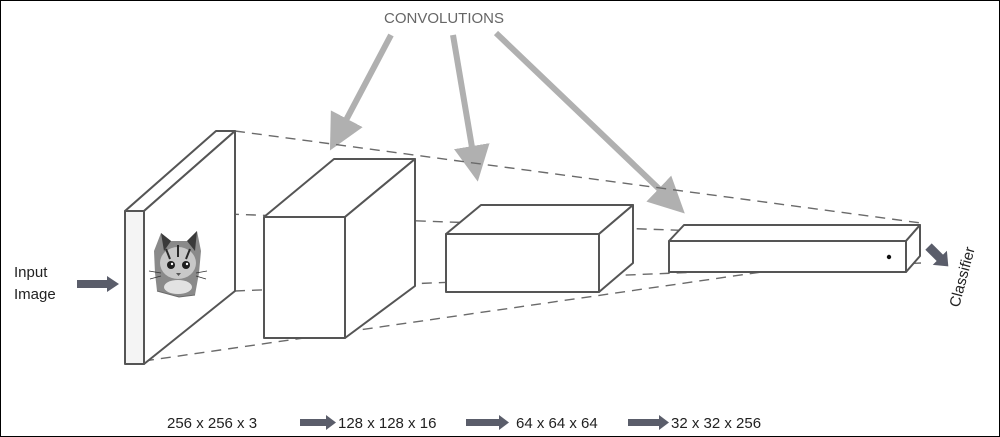 The image size is (1000, 437). I want to click on input-arrow, so click(98, 284).